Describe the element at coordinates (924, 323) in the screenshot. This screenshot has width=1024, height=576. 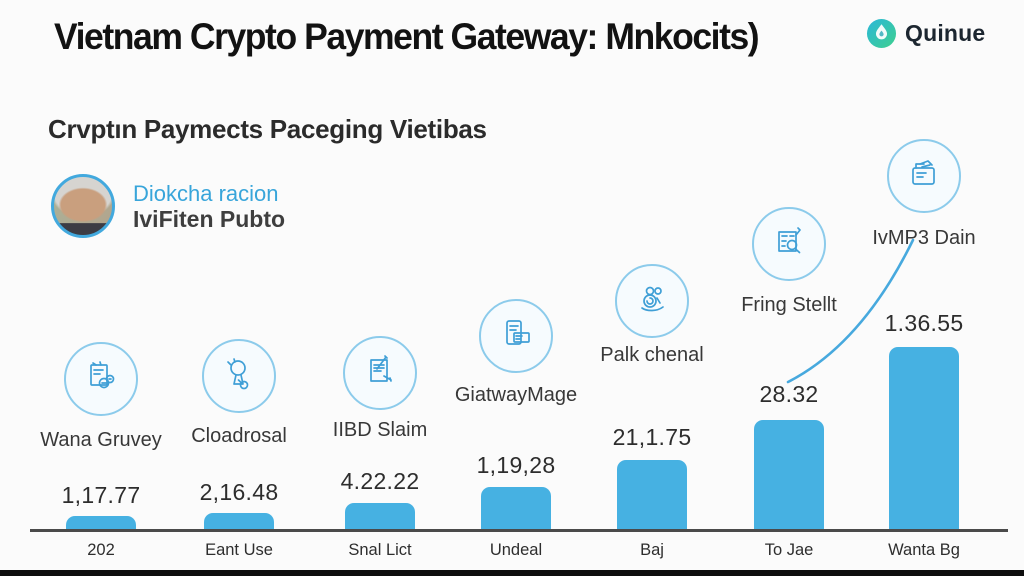
I see `bar-value: 1.36.55` at that location.